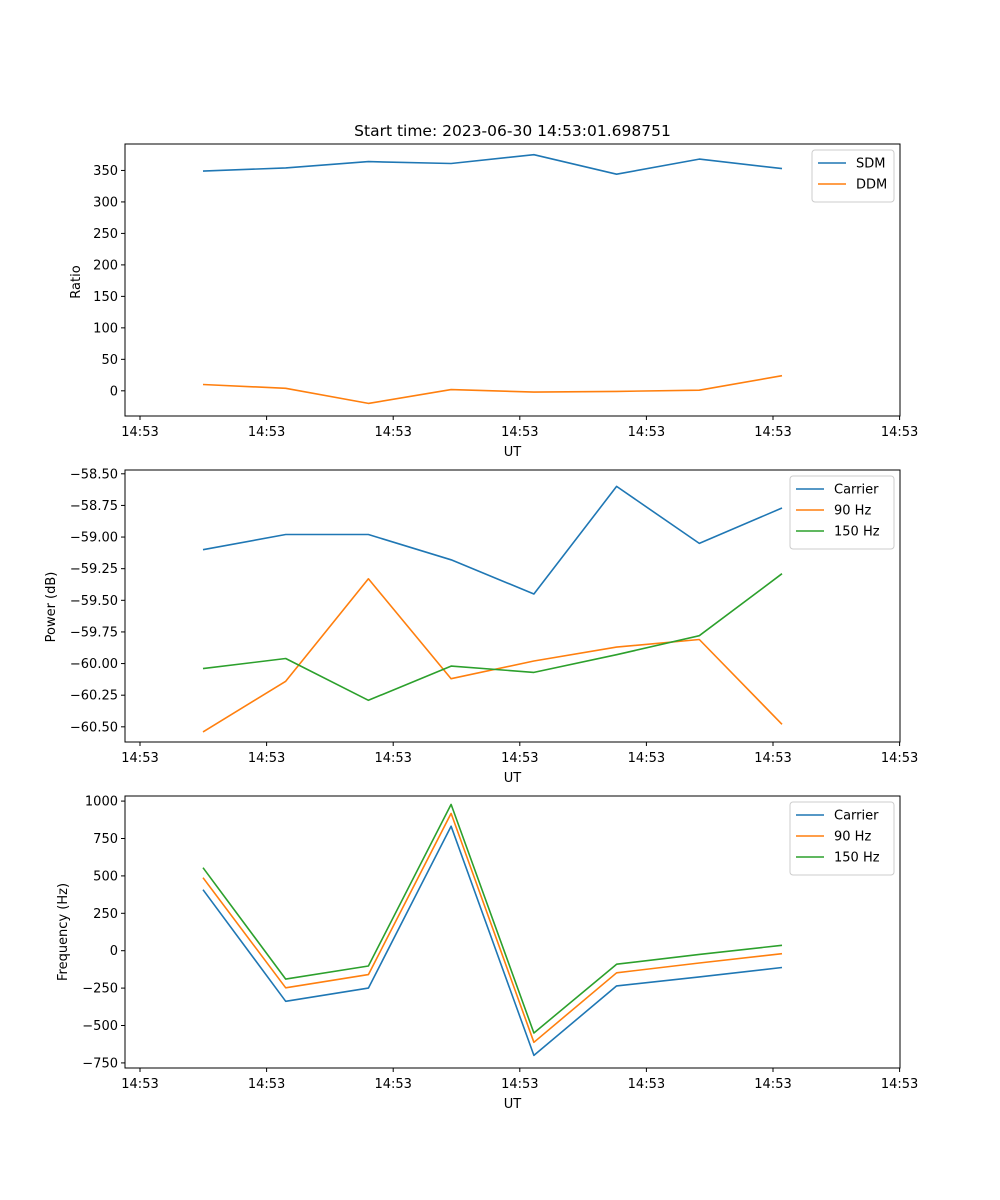  I want to click on y-axis-label: Power (dB), so click(51, 607).